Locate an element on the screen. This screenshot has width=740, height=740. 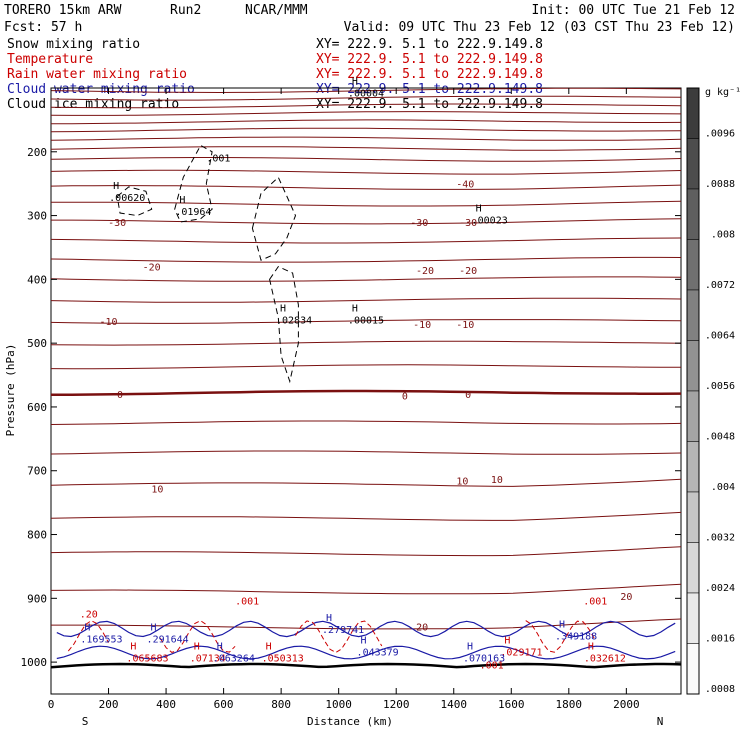
x-tick-label: 1000 is located at coordinates (338, 704).